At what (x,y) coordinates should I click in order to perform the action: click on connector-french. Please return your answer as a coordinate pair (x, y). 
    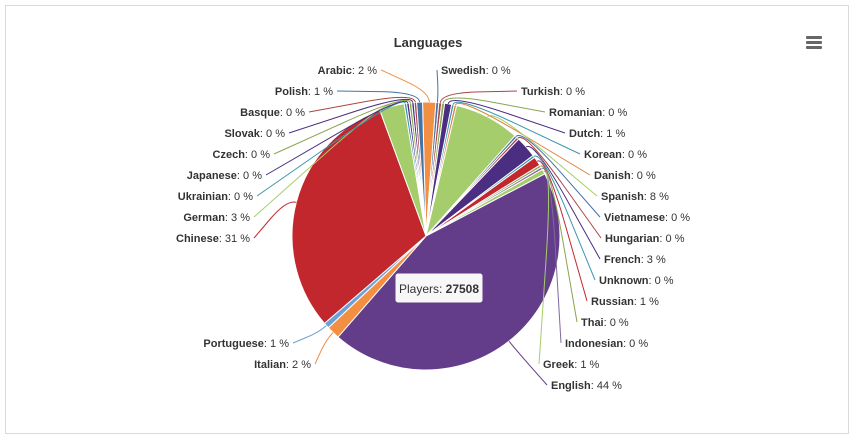
    Looking at the image, I should click on (563, 202).